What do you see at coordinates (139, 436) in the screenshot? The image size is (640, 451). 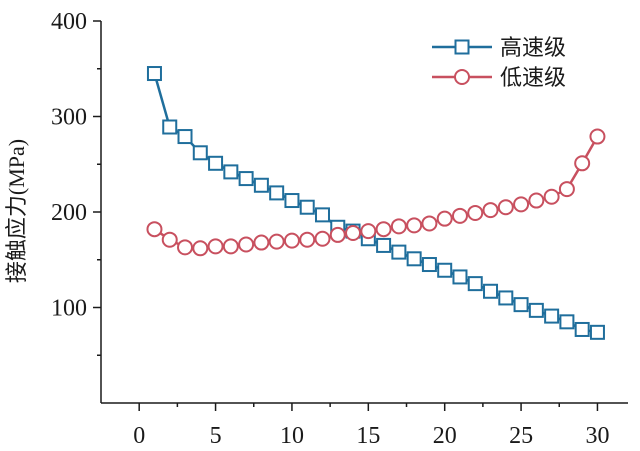 I see `x-tick-label: 0` at bounding box center [139, 436].